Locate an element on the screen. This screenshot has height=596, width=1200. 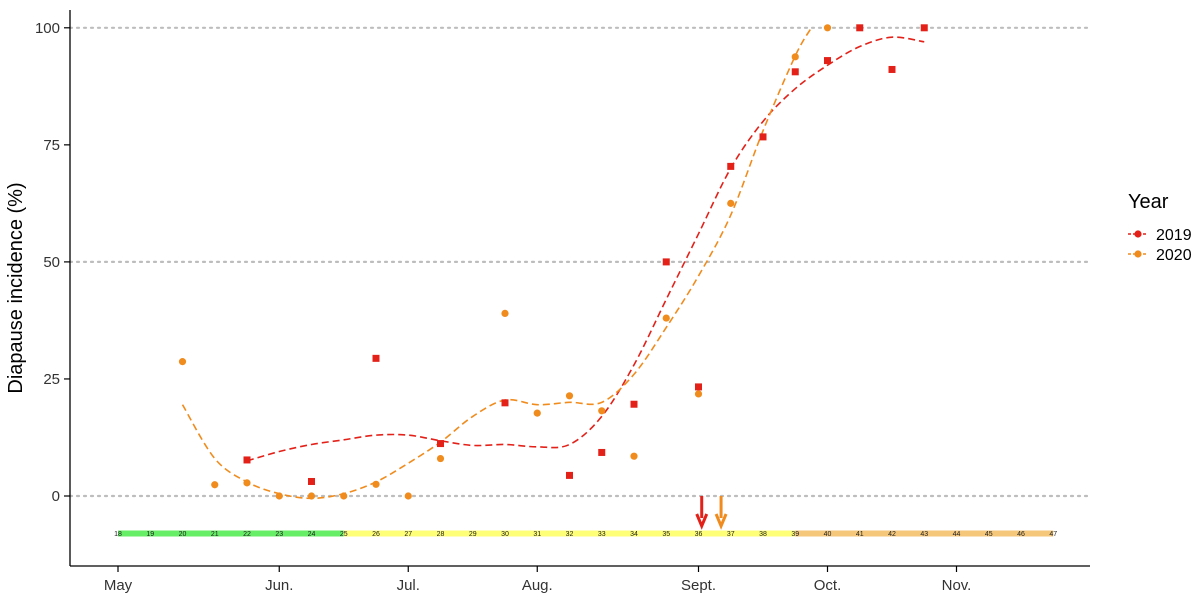
week-label: 23 is located at coordinates (279, 534).